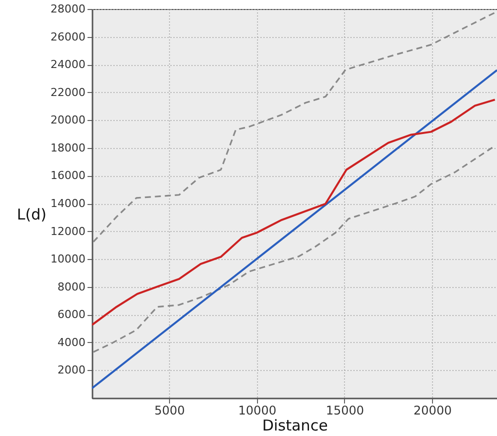  Describe the element at coordinates (72, 342) in the screenshot. I see `y-tick-label: 4000` at that location.